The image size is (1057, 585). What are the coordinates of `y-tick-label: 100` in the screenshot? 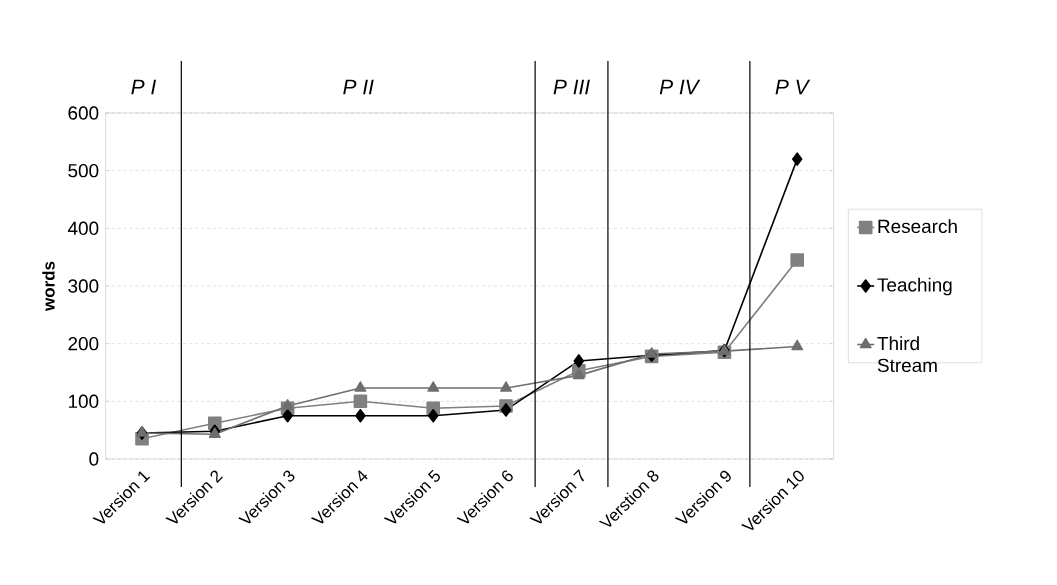 It's located at (83, 401).